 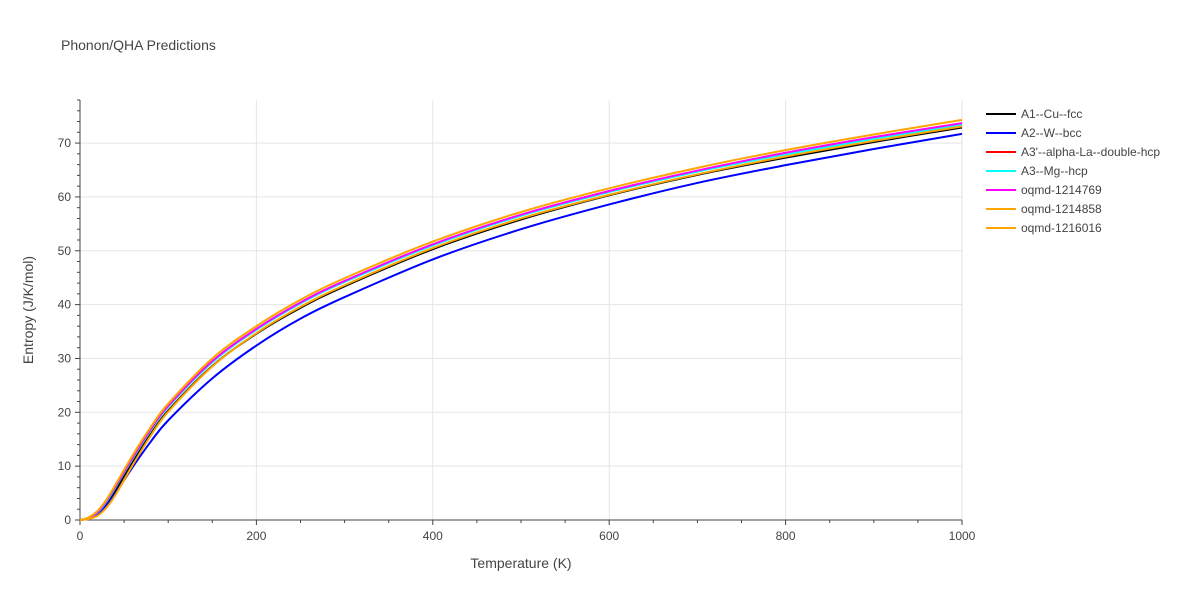 I want to click on y-tick-label: 50, so click(x=65, y=251).